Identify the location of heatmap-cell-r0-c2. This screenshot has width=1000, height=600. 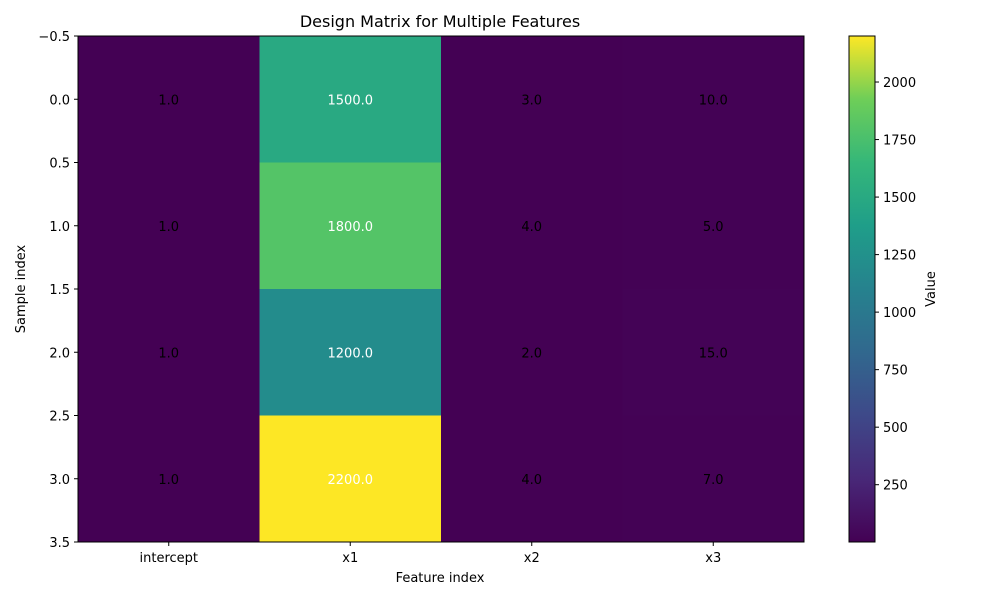
(532, 99).